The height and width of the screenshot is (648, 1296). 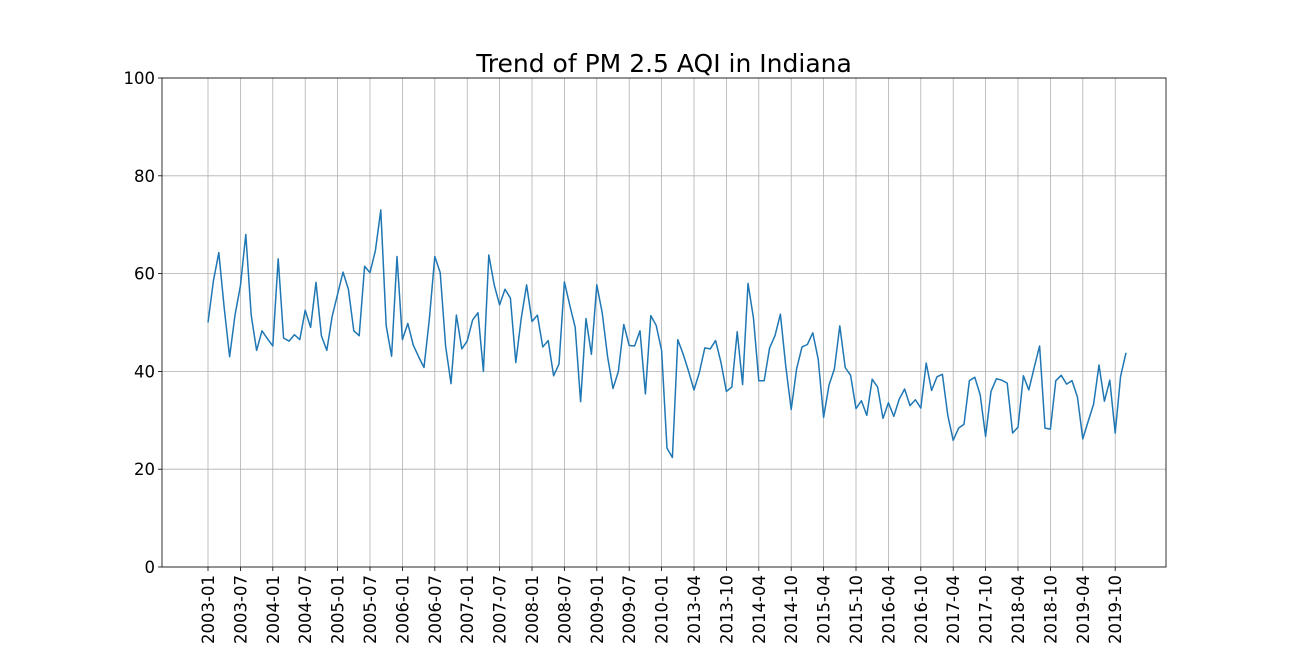 What do you see at coordinates (791, 609) in the screenshot?
I see `x-tick-label: 2014-10` at bounding box center [791, 609].